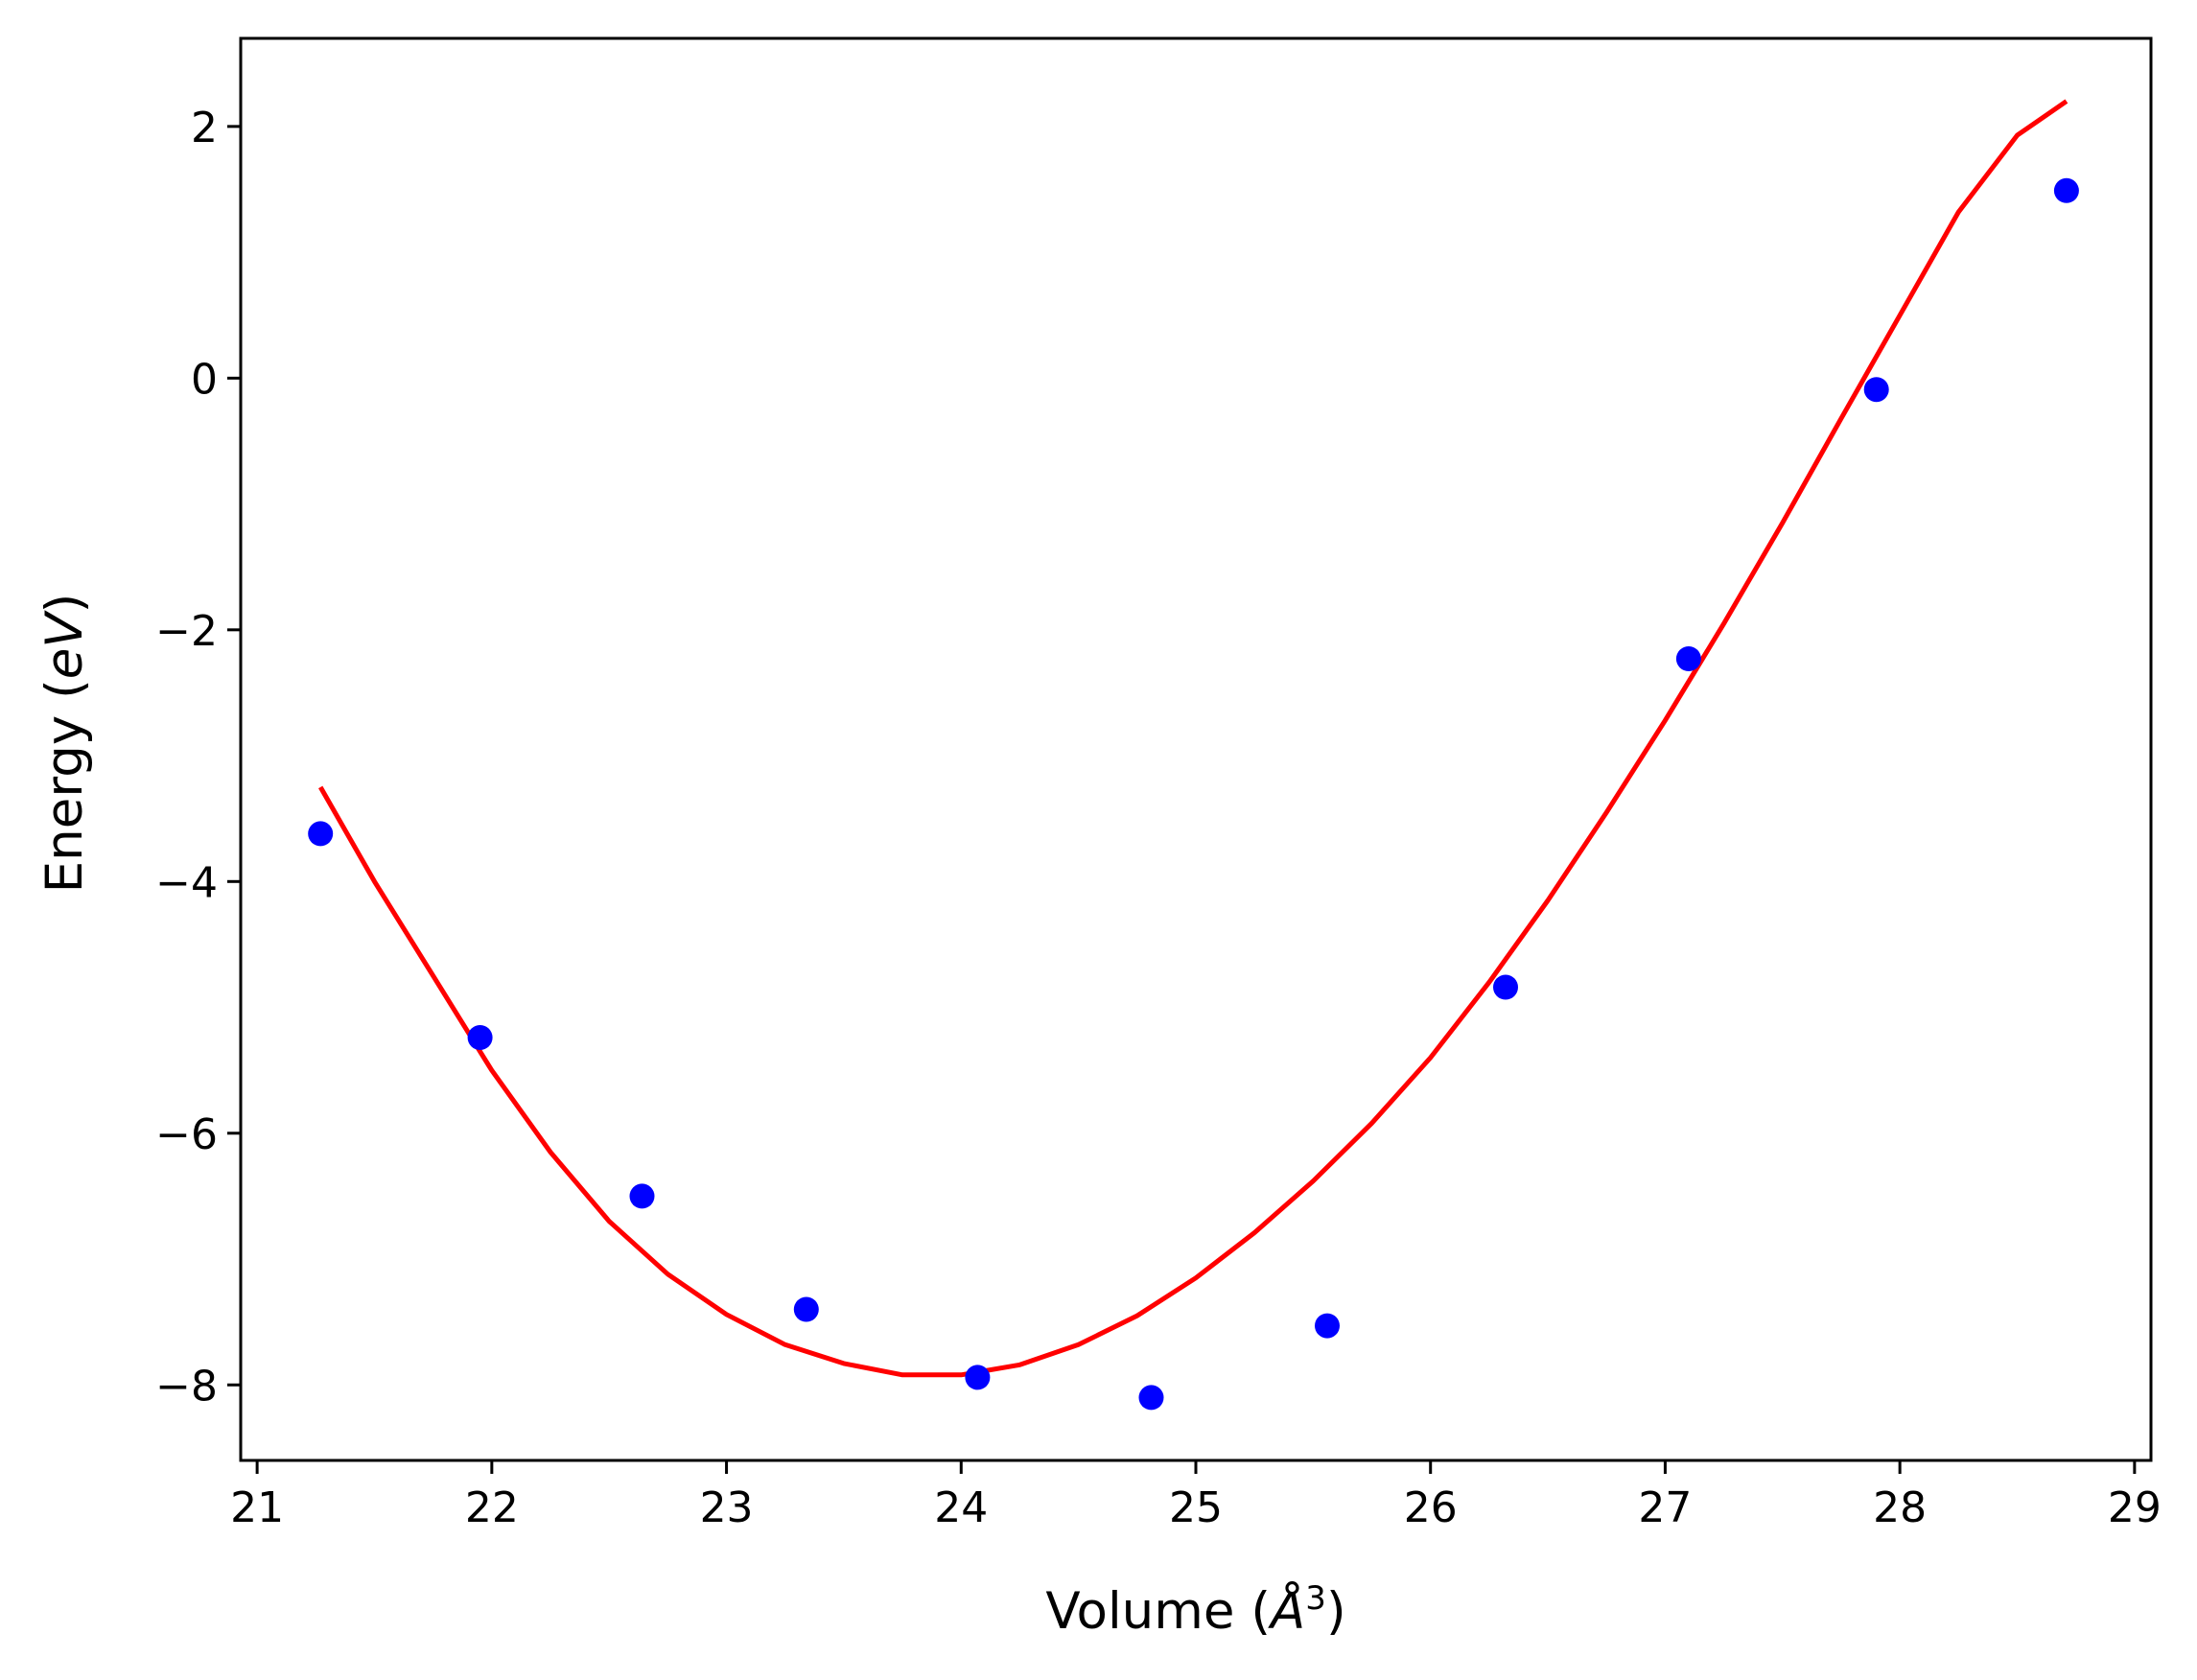 Image resolution: width=2197 pixels, height=1680 pixels. Describe the element at coordinates (492, 1507) in the screenshot. I see `x-tick-label: 22` at that location.